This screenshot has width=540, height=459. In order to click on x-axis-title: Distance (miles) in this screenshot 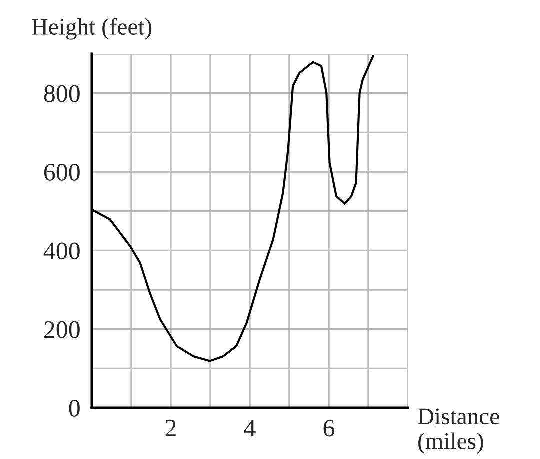, I will do `click(459, 431)`.